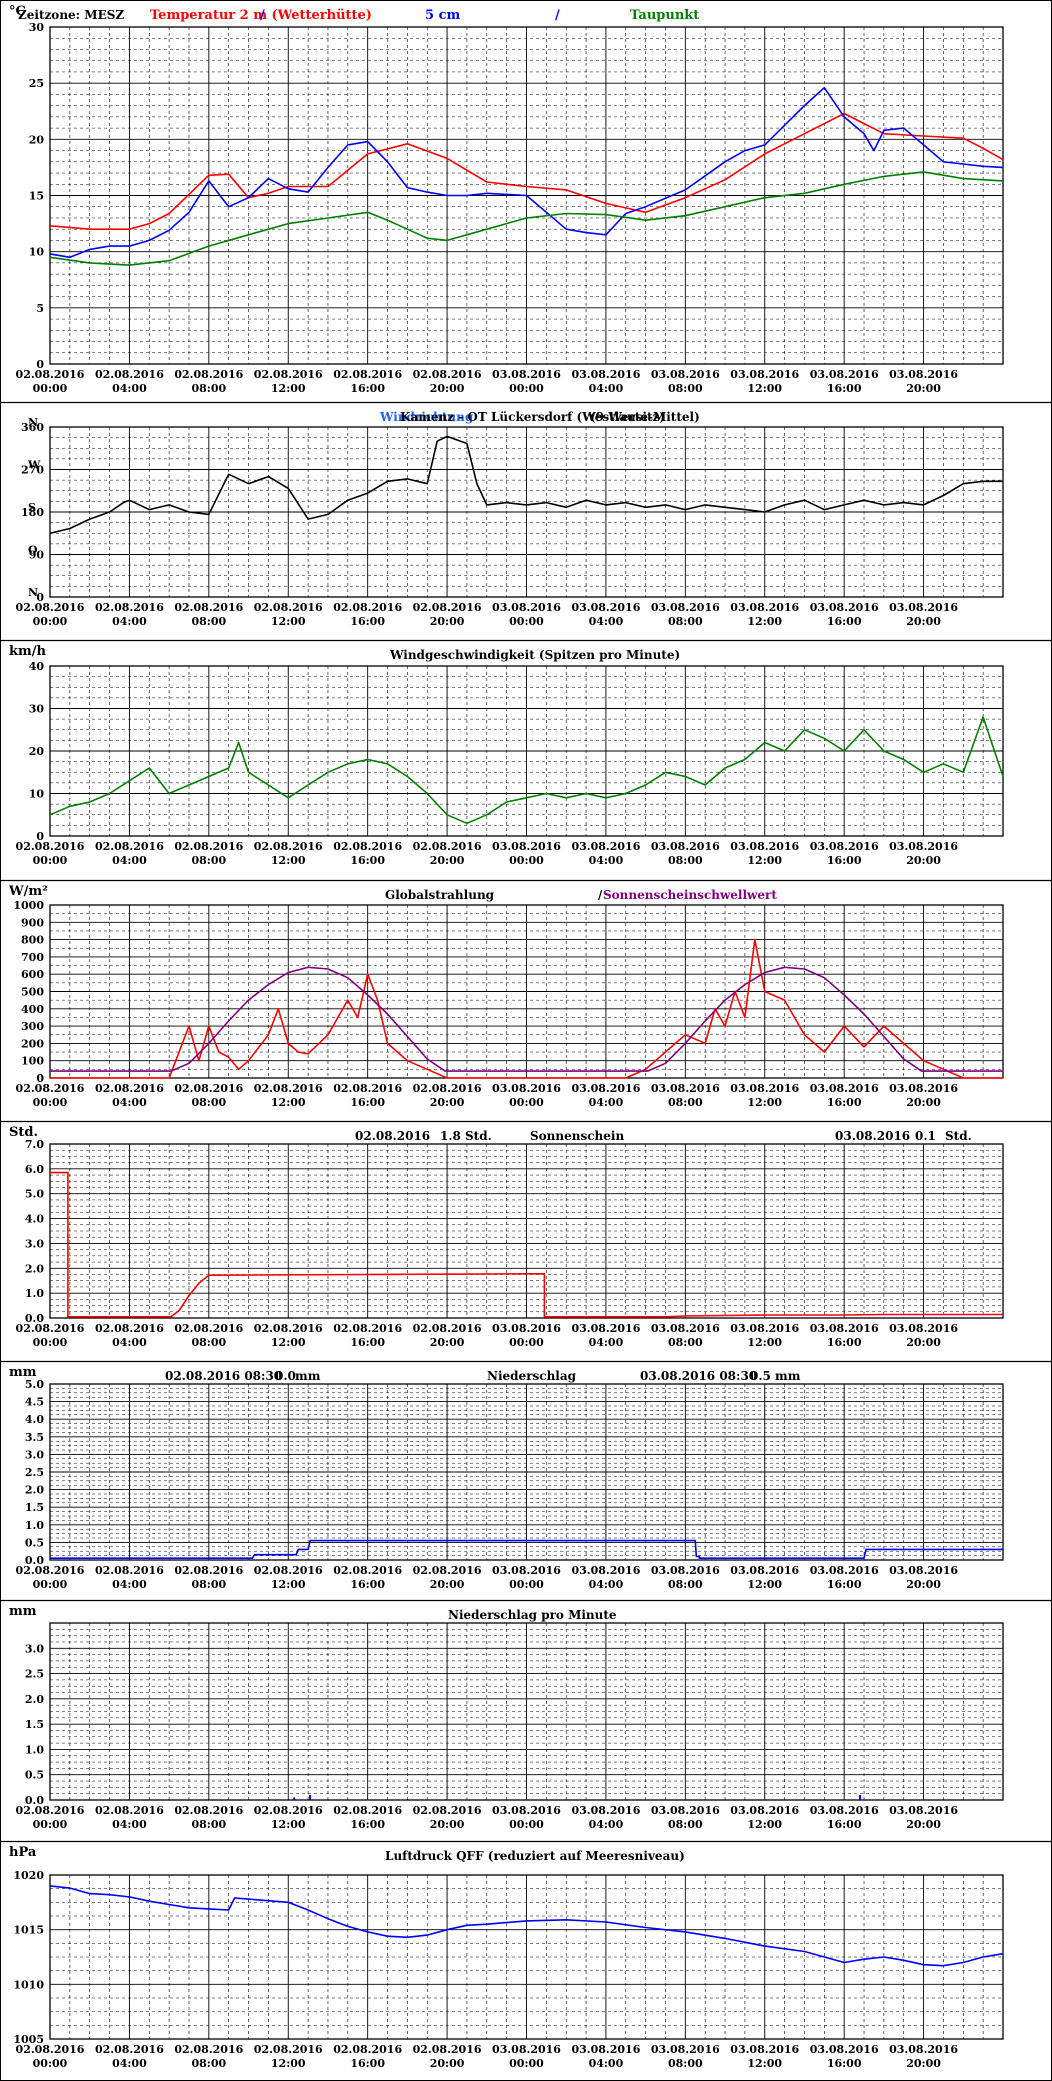 The width and height of the screenshot is (1052, 2081). I want to click on y-tick-label: 3.0, so click(34, 1648).